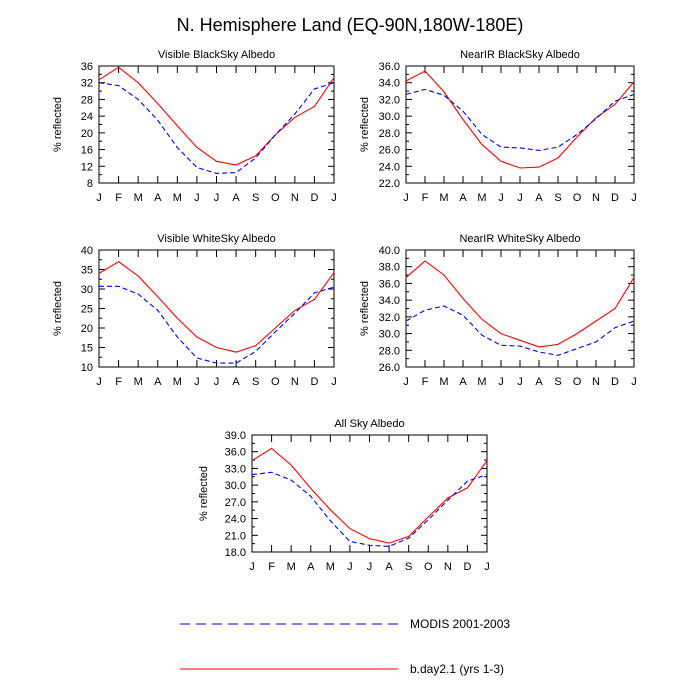 This screenshot has width=700, height=700. Describe the element at coordinates (216, 128) in the screenshot. I see `visible-blacksky-albedo-series-modis-line` at that location.